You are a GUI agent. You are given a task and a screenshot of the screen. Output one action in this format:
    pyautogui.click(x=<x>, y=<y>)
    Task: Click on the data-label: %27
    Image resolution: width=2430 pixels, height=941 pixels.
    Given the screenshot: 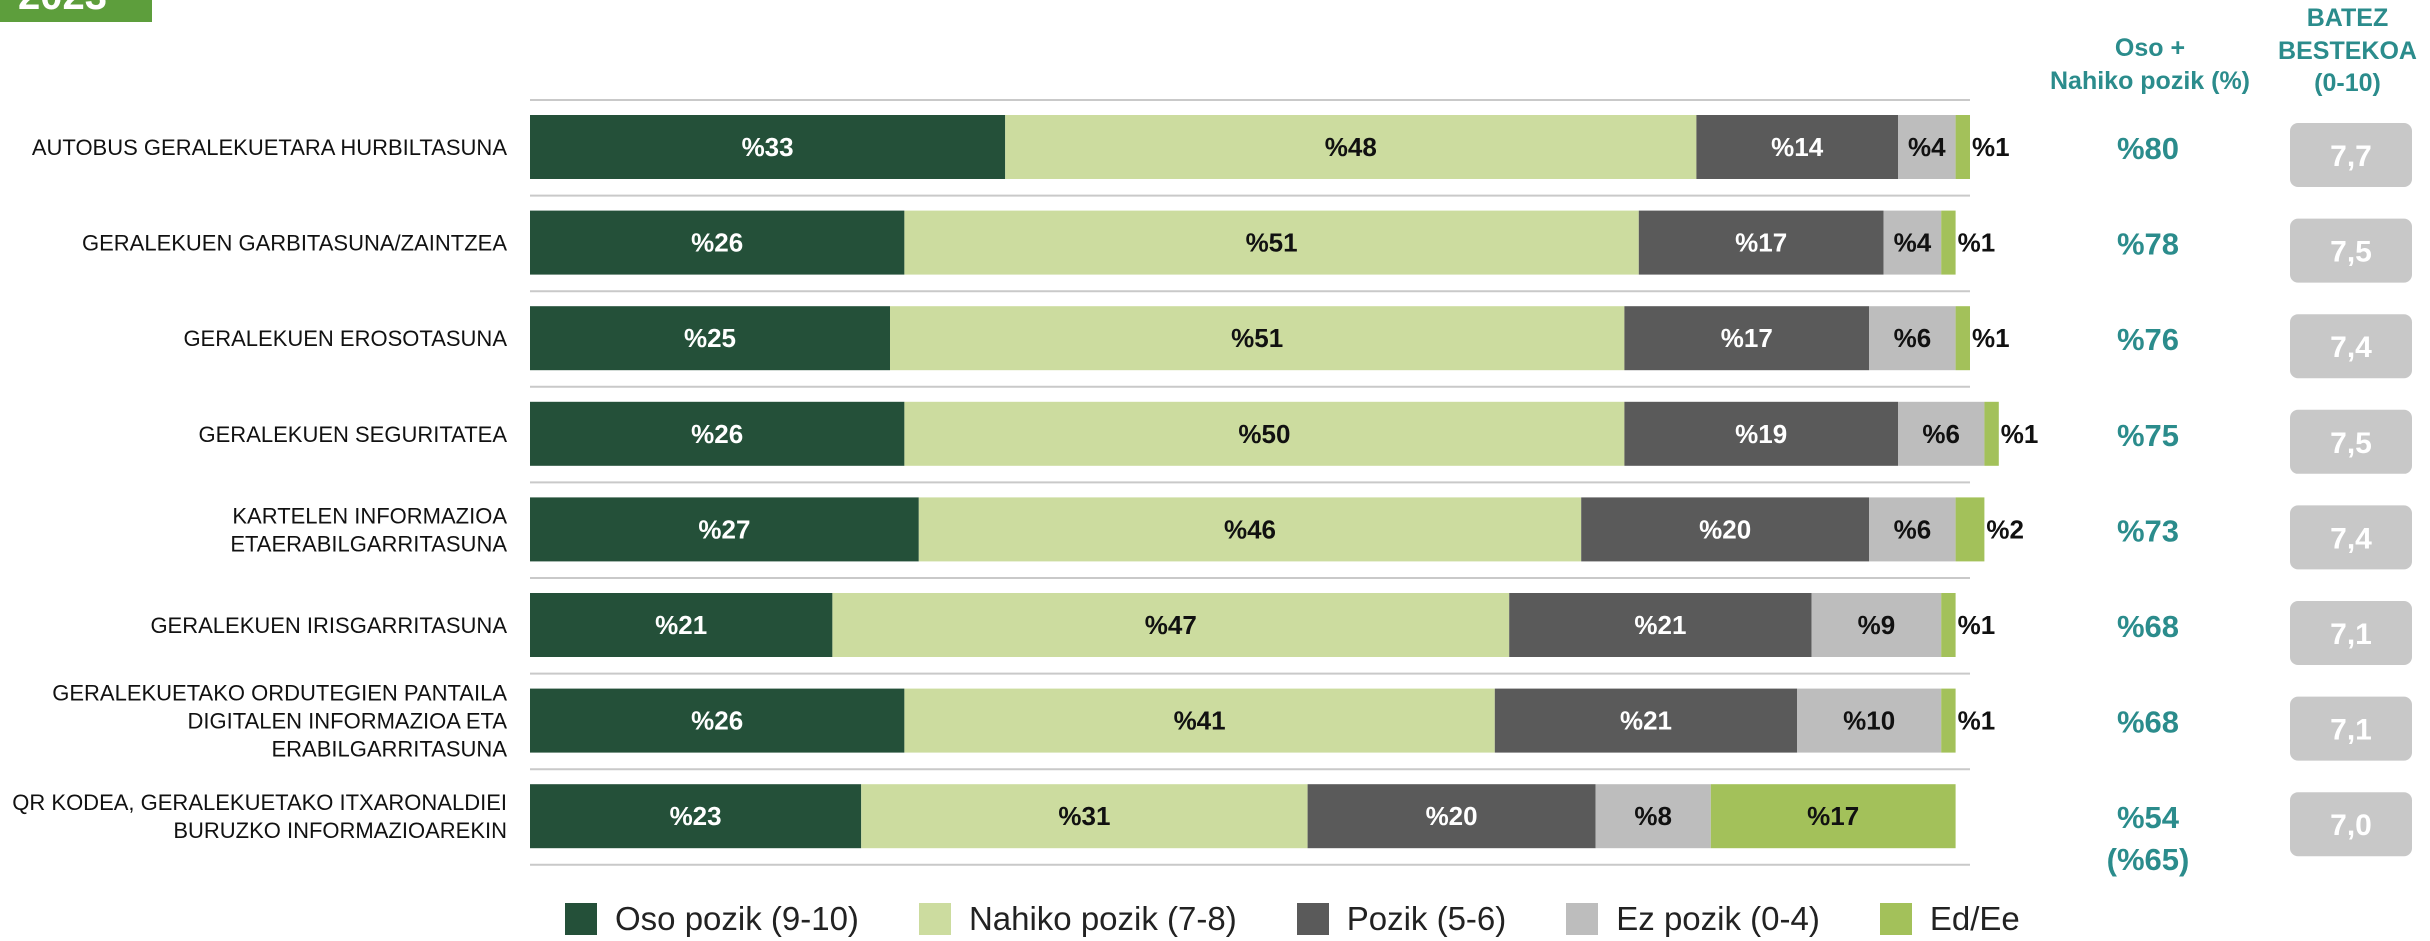 What is the action you would take?
    pyautogui.click(x=724, y=529)
    